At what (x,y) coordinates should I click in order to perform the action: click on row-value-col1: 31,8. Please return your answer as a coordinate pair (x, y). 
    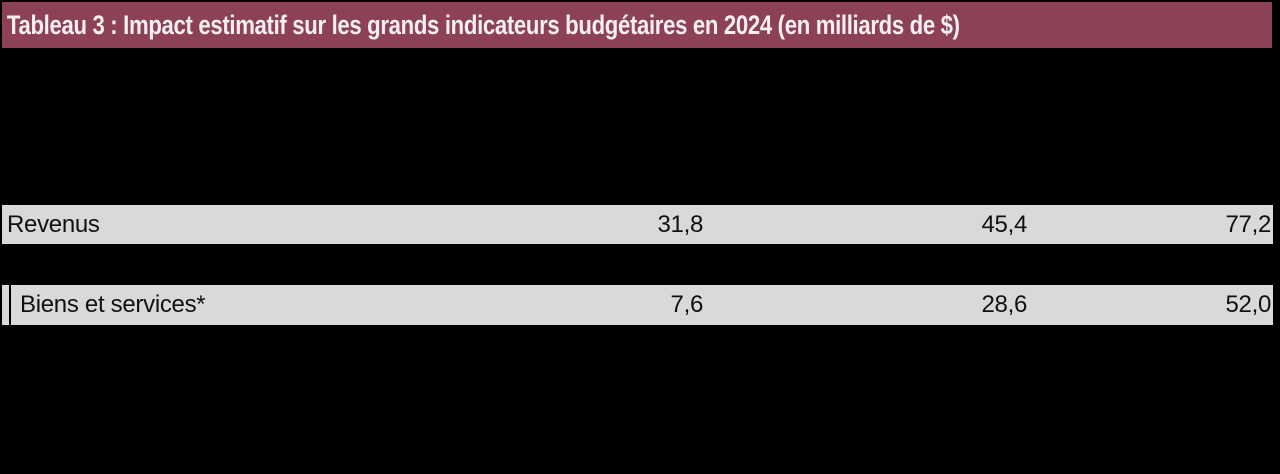
    Looking at the image, I should click on (680, 224).